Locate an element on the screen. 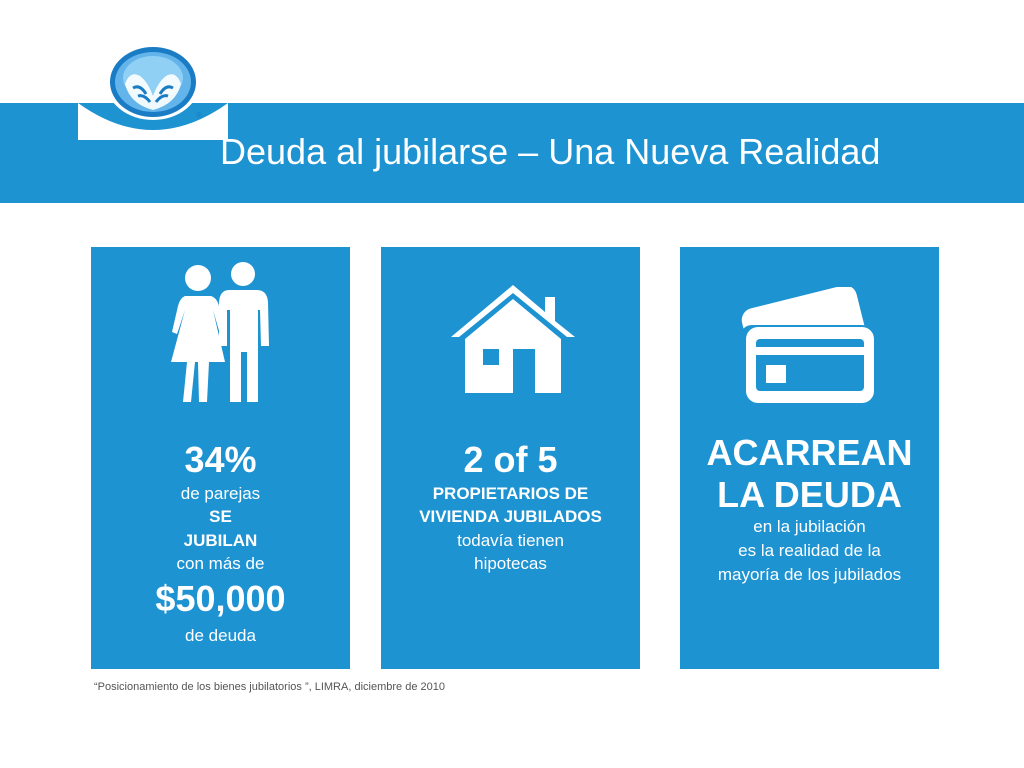 The width and height of the screenshot is (1024, 768). header-banner is located at coordinates (512, 153).